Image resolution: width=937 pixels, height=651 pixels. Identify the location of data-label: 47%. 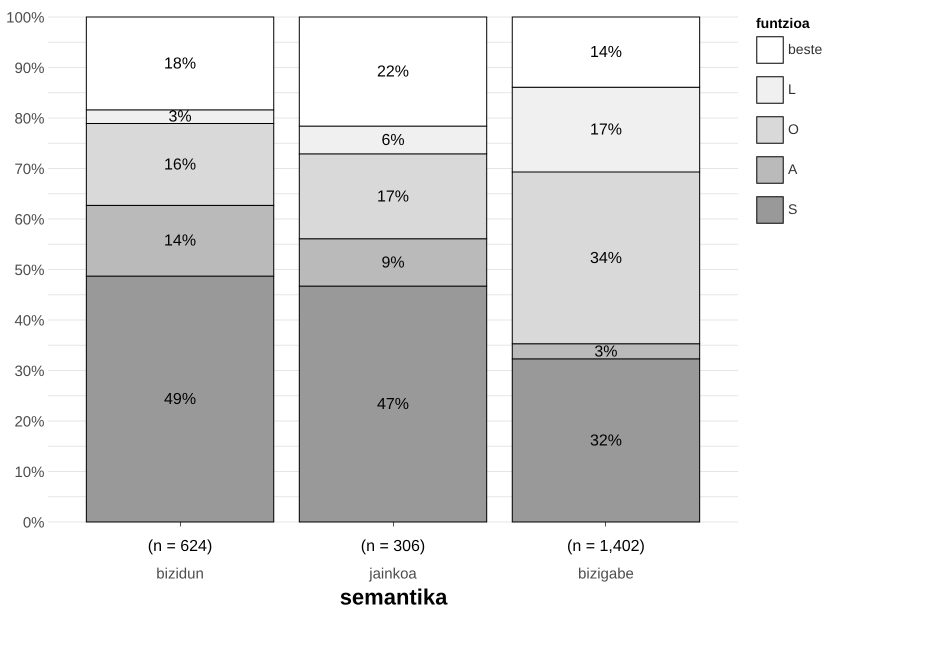
(393, 405).